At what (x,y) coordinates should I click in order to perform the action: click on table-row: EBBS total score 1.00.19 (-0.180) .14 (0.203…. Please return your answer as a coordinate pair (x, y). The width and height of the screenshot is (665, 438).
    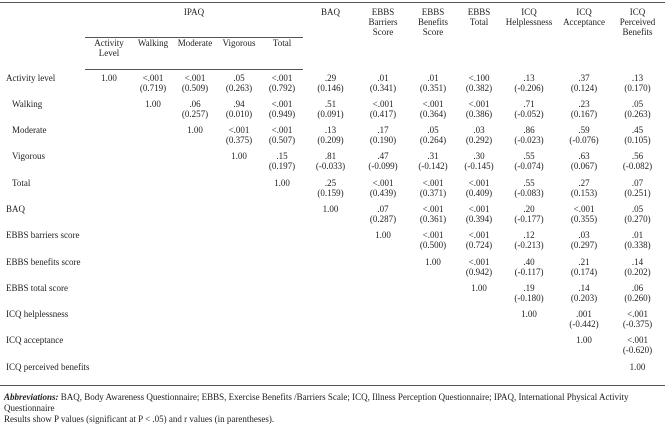
    Looking at the image, I should click on (332, 293).